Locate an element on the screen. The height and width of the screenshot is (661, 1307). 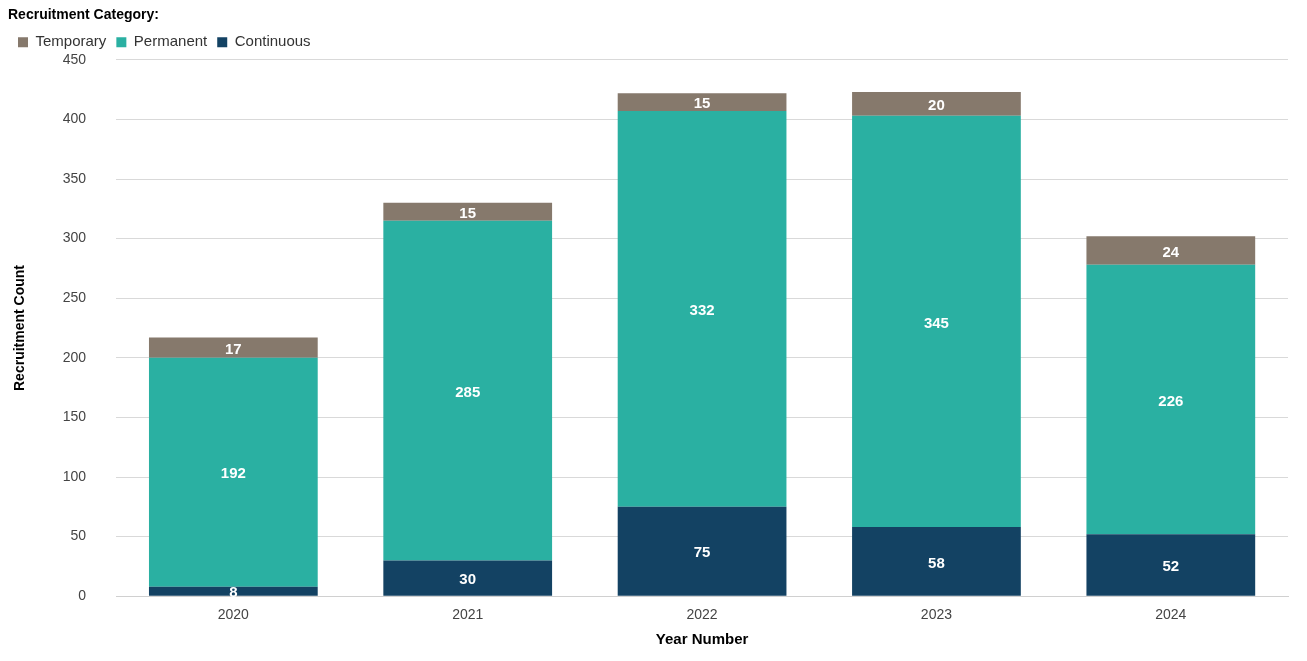
y-tick-label: 350 is located at coordinates (74, 177).